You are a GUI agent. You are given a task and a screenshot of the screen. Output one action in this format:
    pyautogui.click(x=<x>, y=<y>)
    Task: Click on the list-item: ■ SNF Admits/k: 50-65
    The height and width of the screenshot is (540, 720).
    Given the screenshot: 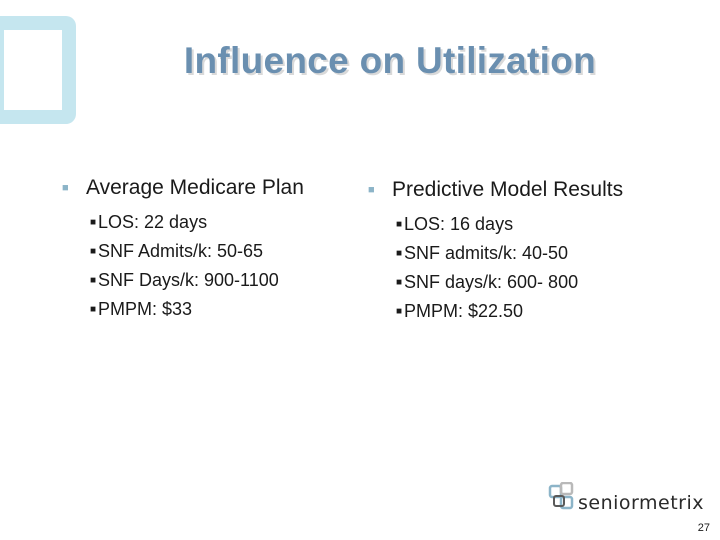 What is the action you would take?
    pyautogui.click(x=220, y=251)
    